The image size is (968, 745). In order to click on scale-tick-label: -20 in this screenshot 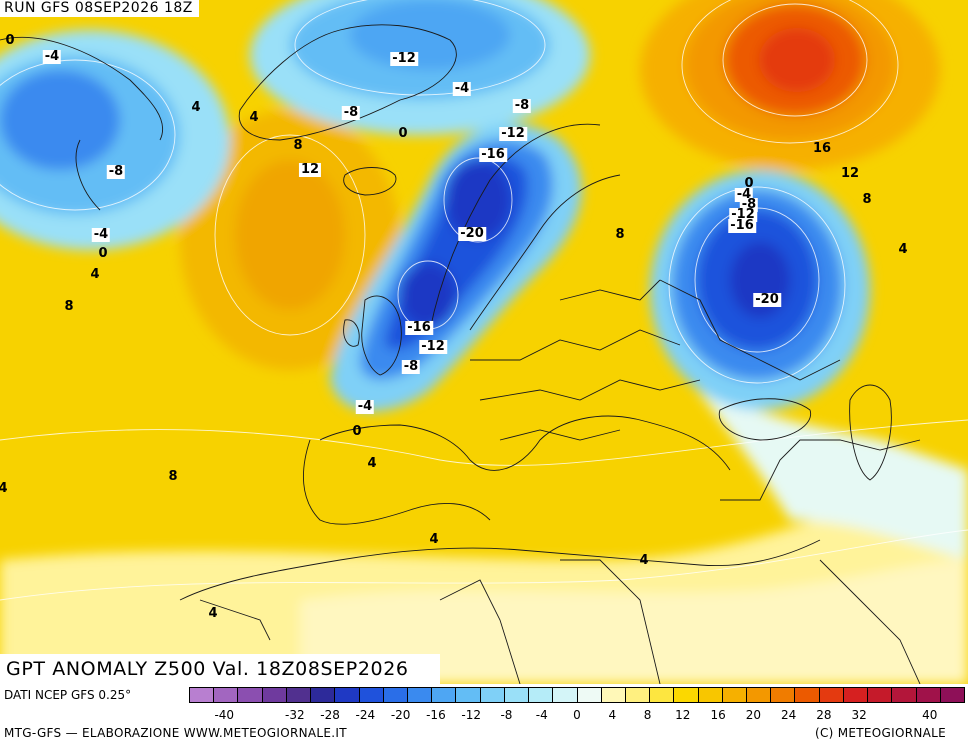, I will do `click(400, 715)`.